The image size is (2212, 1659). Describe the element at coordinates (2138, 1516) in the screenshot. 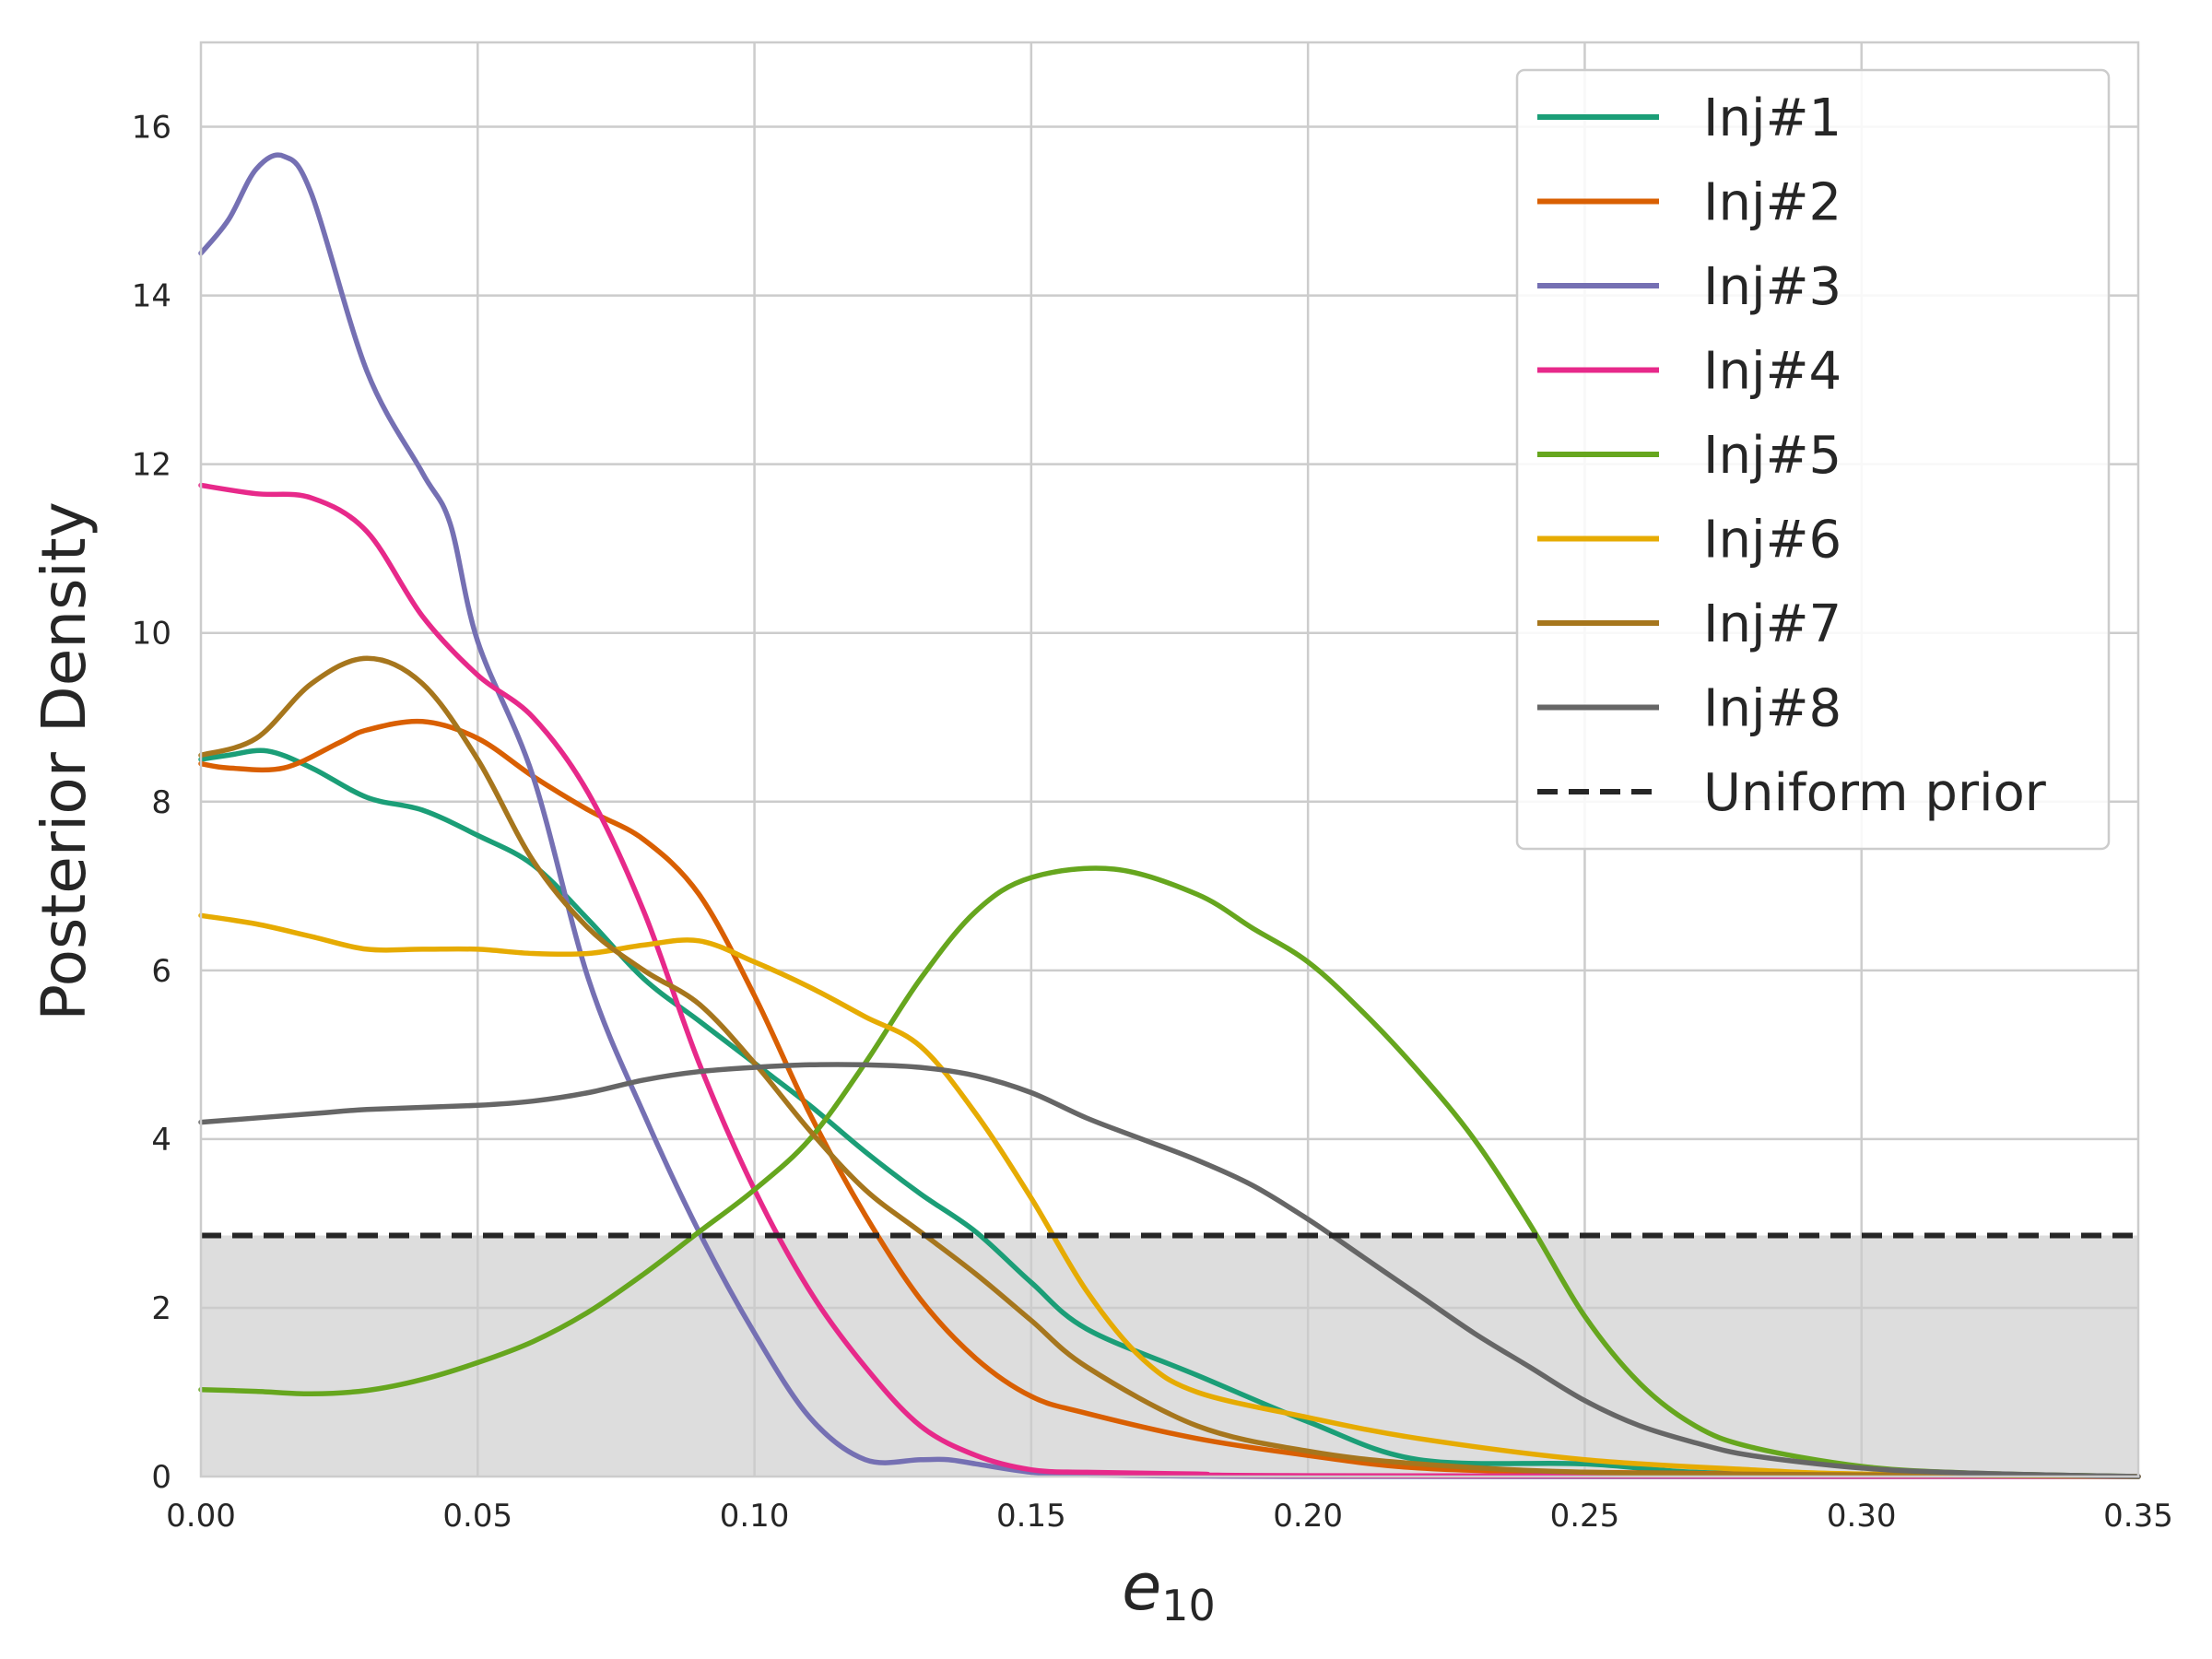

I see `x-tick-label: 0.35` at that location.